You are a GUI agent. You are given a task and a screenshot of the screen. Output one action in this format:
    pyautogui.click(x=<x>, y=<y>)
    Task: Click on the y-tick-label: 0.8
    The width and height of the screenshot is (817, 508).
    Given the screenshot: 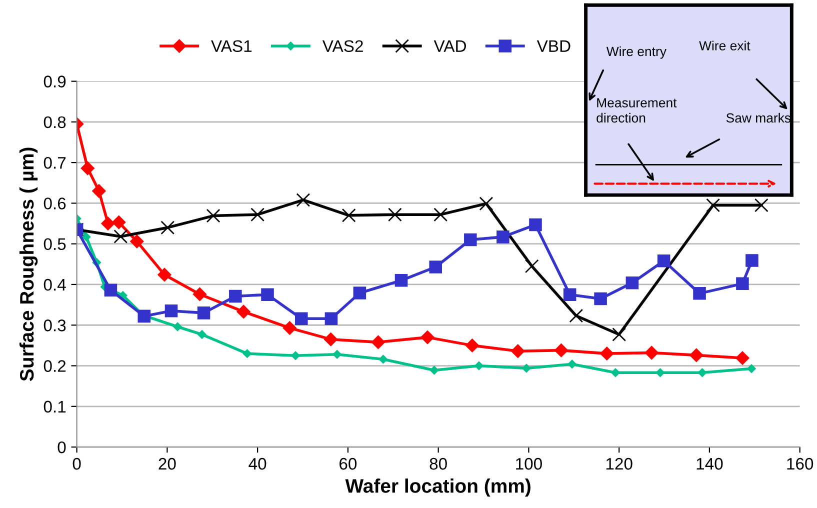 What is the action you would take?
    pyautogui.click(x=55, y=122)
    